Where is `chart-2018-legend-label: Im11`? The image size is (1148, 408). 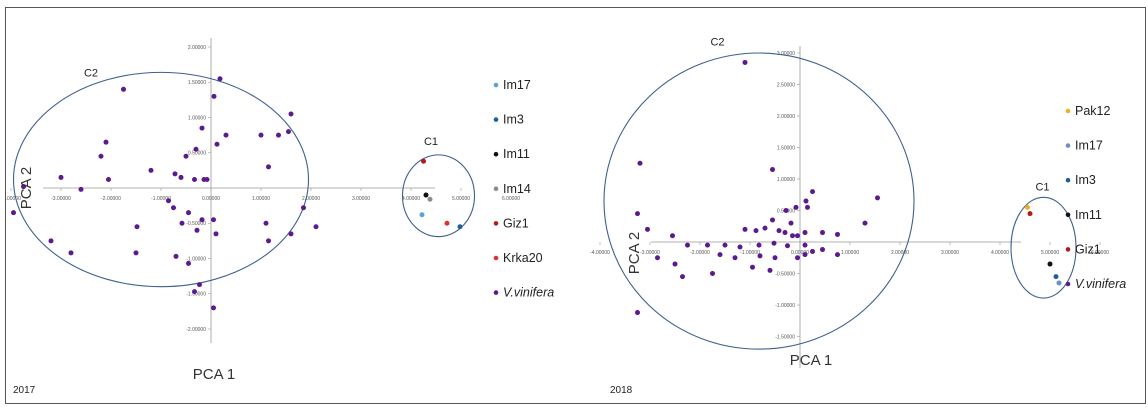 chart-2018-legend-label: Im11 is located at coordinates (1088, 215).